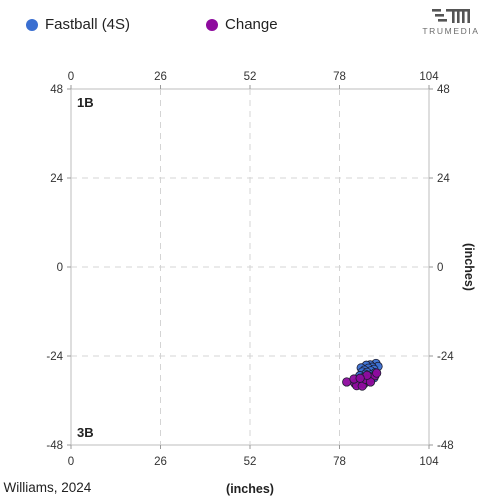 The width and height of the screenshot is (500, 500). I want to click on y-tick-label-right: -48, so click(445, 446).